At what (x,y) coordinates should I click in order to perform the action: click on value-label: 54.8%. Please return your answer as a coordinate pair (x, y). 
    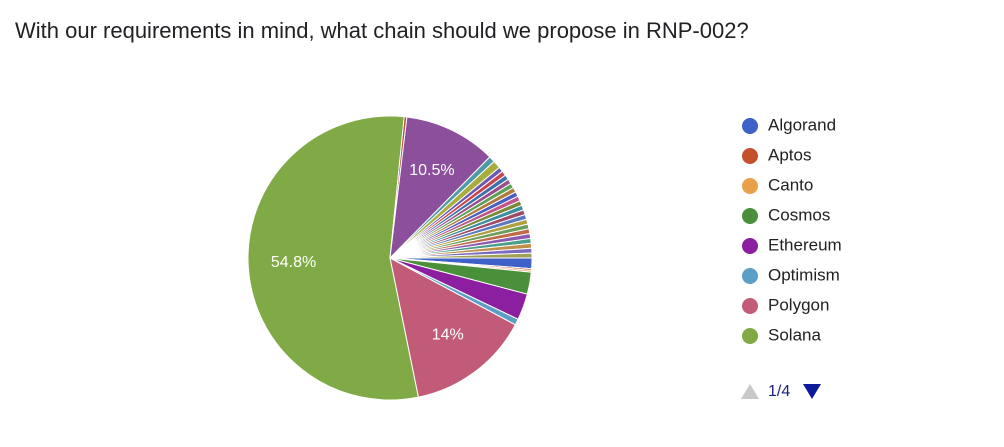
    Looking at the image, I should click on (293, 262).